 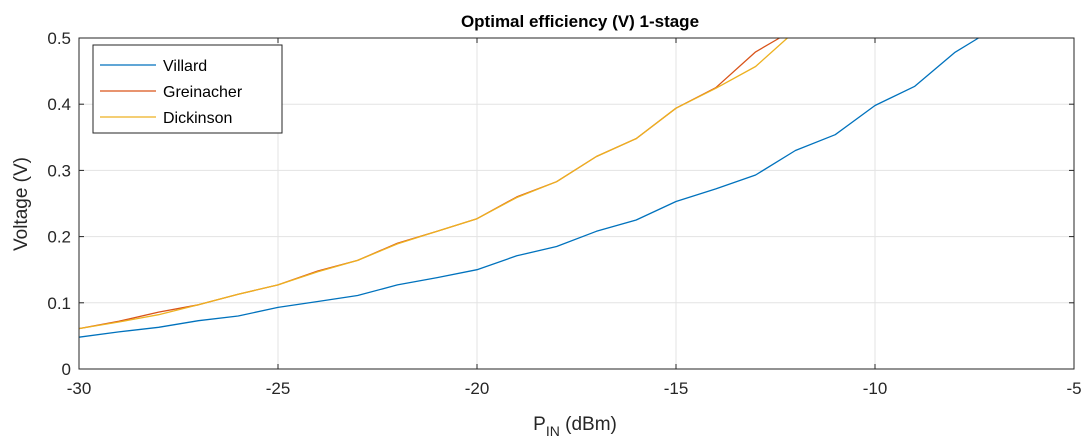 I want to click on x-tick-label: -5, so click(x=1073, y=388).